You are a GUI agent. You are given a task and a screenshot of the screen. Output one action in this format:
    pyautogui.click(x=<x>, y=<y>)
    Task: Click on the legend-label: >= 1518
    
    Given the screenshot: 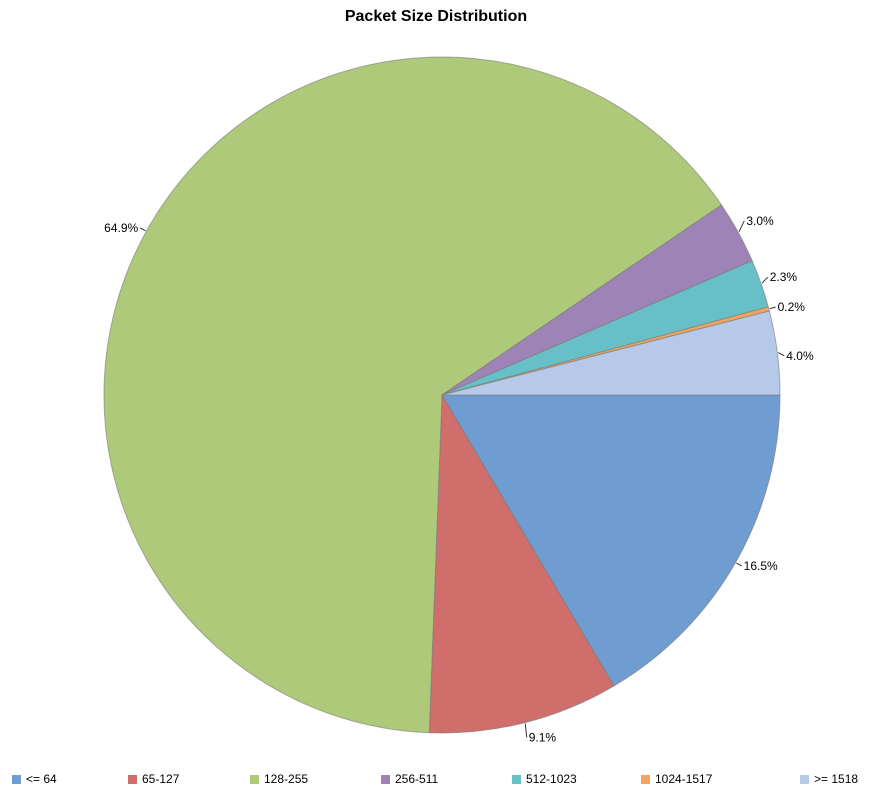 What is the action you would take?
    pyautogui.click(x=836, y=779)
    